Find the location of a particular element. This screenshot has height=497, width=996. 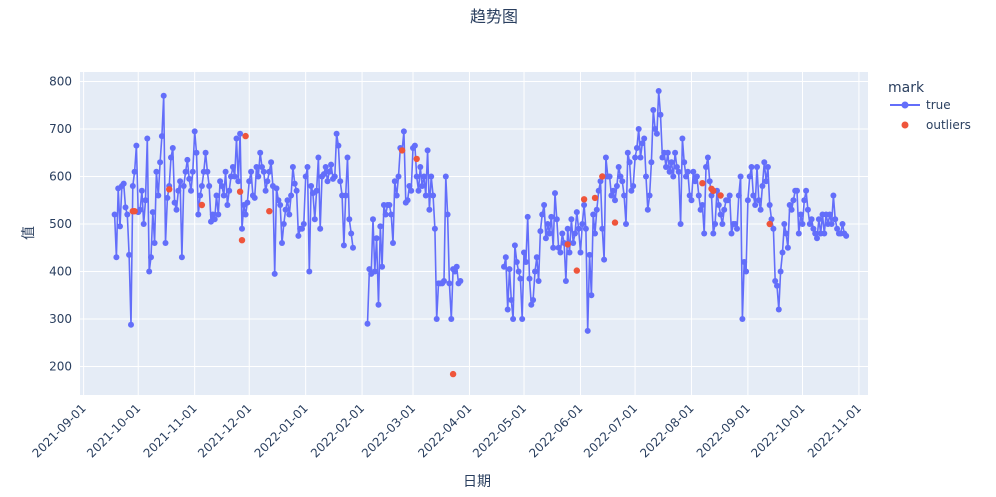

legend-title: mark is located at coordinates (906, 88).